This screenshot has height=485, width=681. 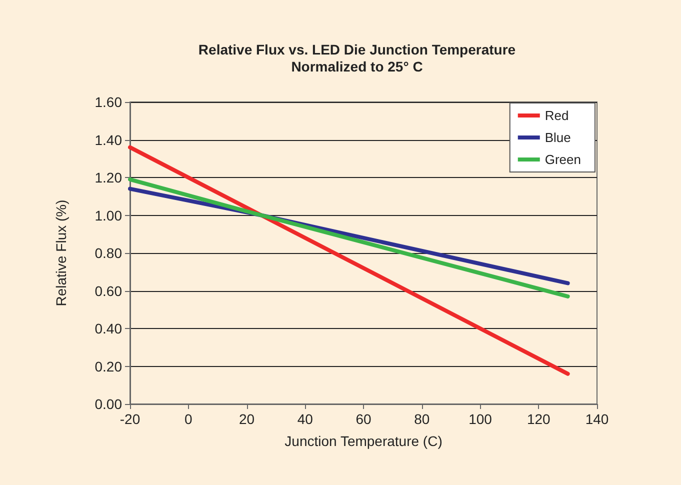 What do you see at coordinates (108, 178) in the screenshot?
I see `y-tick-label: 1.20` at bounding box center [108, 178].